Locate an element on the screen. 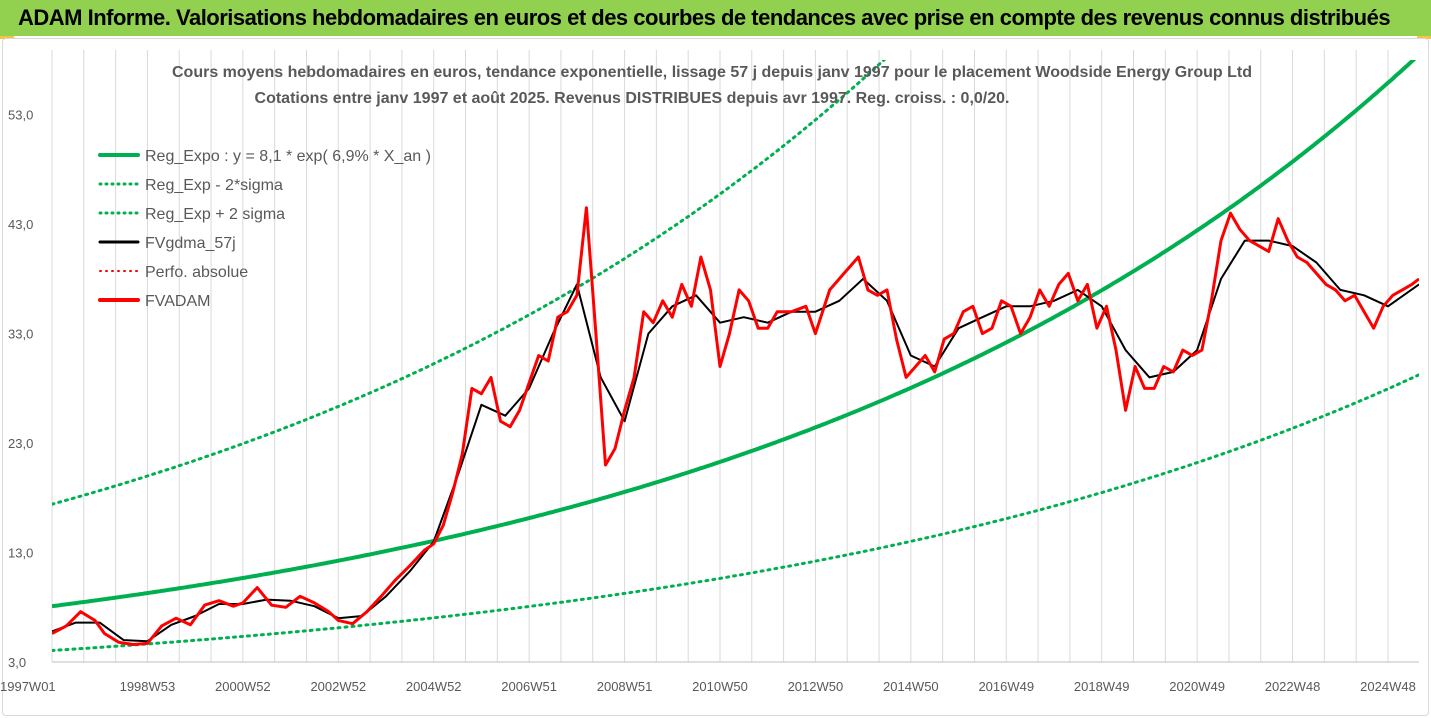 The width and height of the screenshot is (1431, 718). y-tick-label: 13,0 is located at coordinates (20, 553).